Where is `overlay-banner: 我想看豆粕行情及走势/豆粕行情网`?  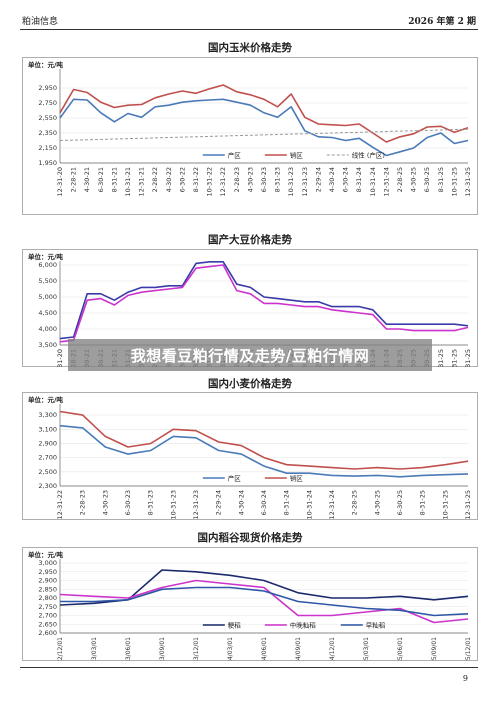
overlay-banner: 我想看豆粕行情及走势/豆粕行情网 is located at coordinates (250, 355).